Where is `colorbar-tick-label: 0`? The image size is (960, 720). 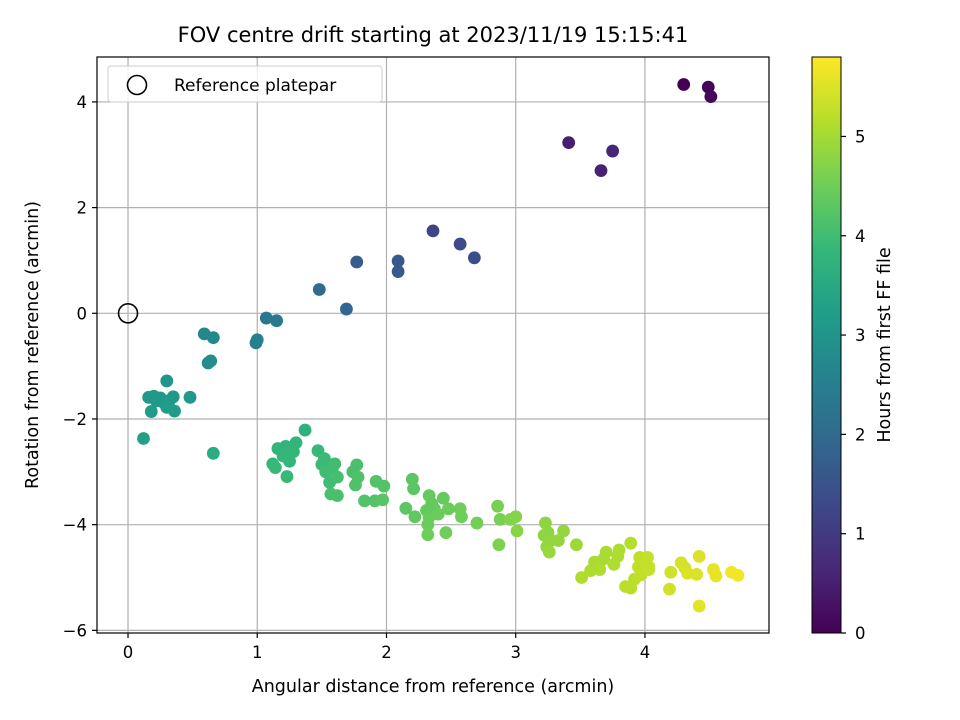 colorbar-tick-label: 0 is located at coordinates (860, 633).